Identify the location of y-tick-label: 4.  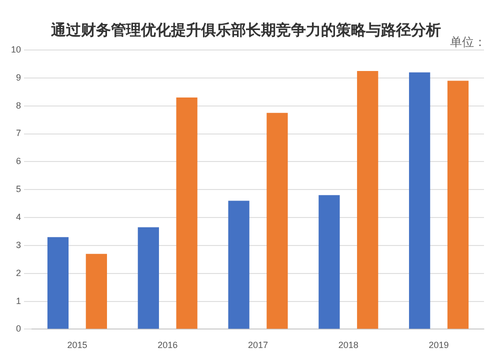
(19, 217).